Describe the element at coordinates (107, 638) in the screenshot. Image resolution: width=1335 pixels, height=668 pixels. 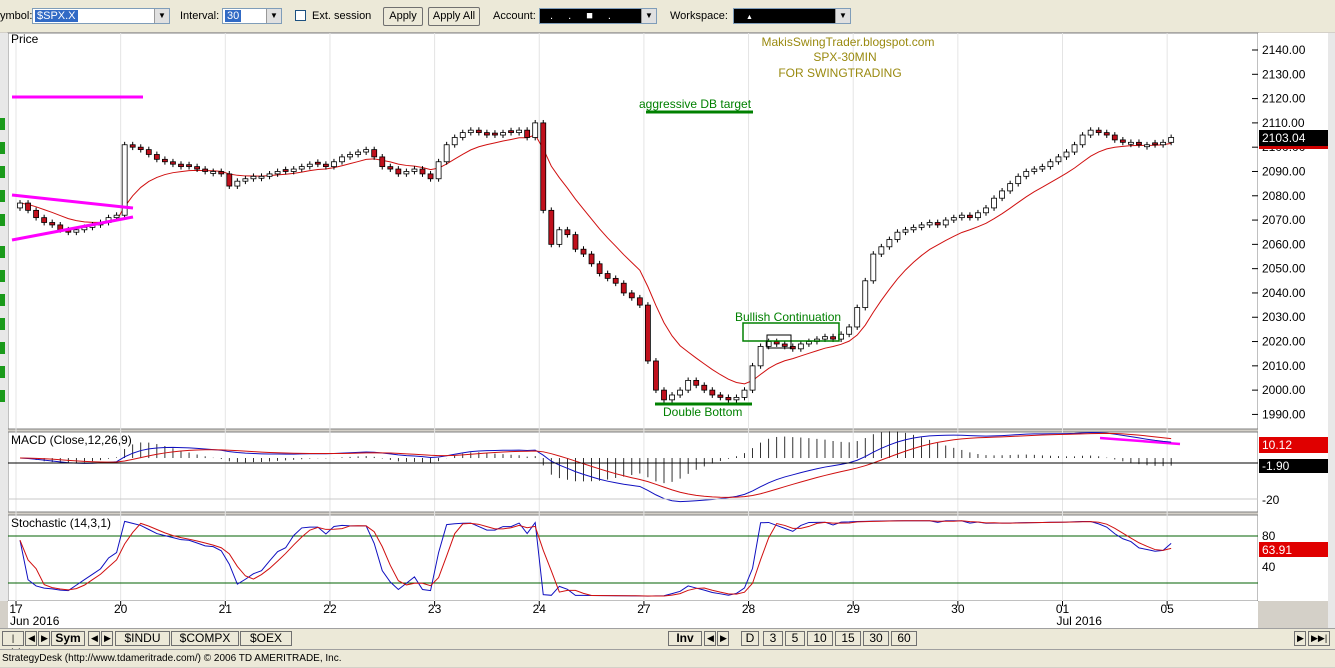
I see `sym-next-icon: ▶` at that location.